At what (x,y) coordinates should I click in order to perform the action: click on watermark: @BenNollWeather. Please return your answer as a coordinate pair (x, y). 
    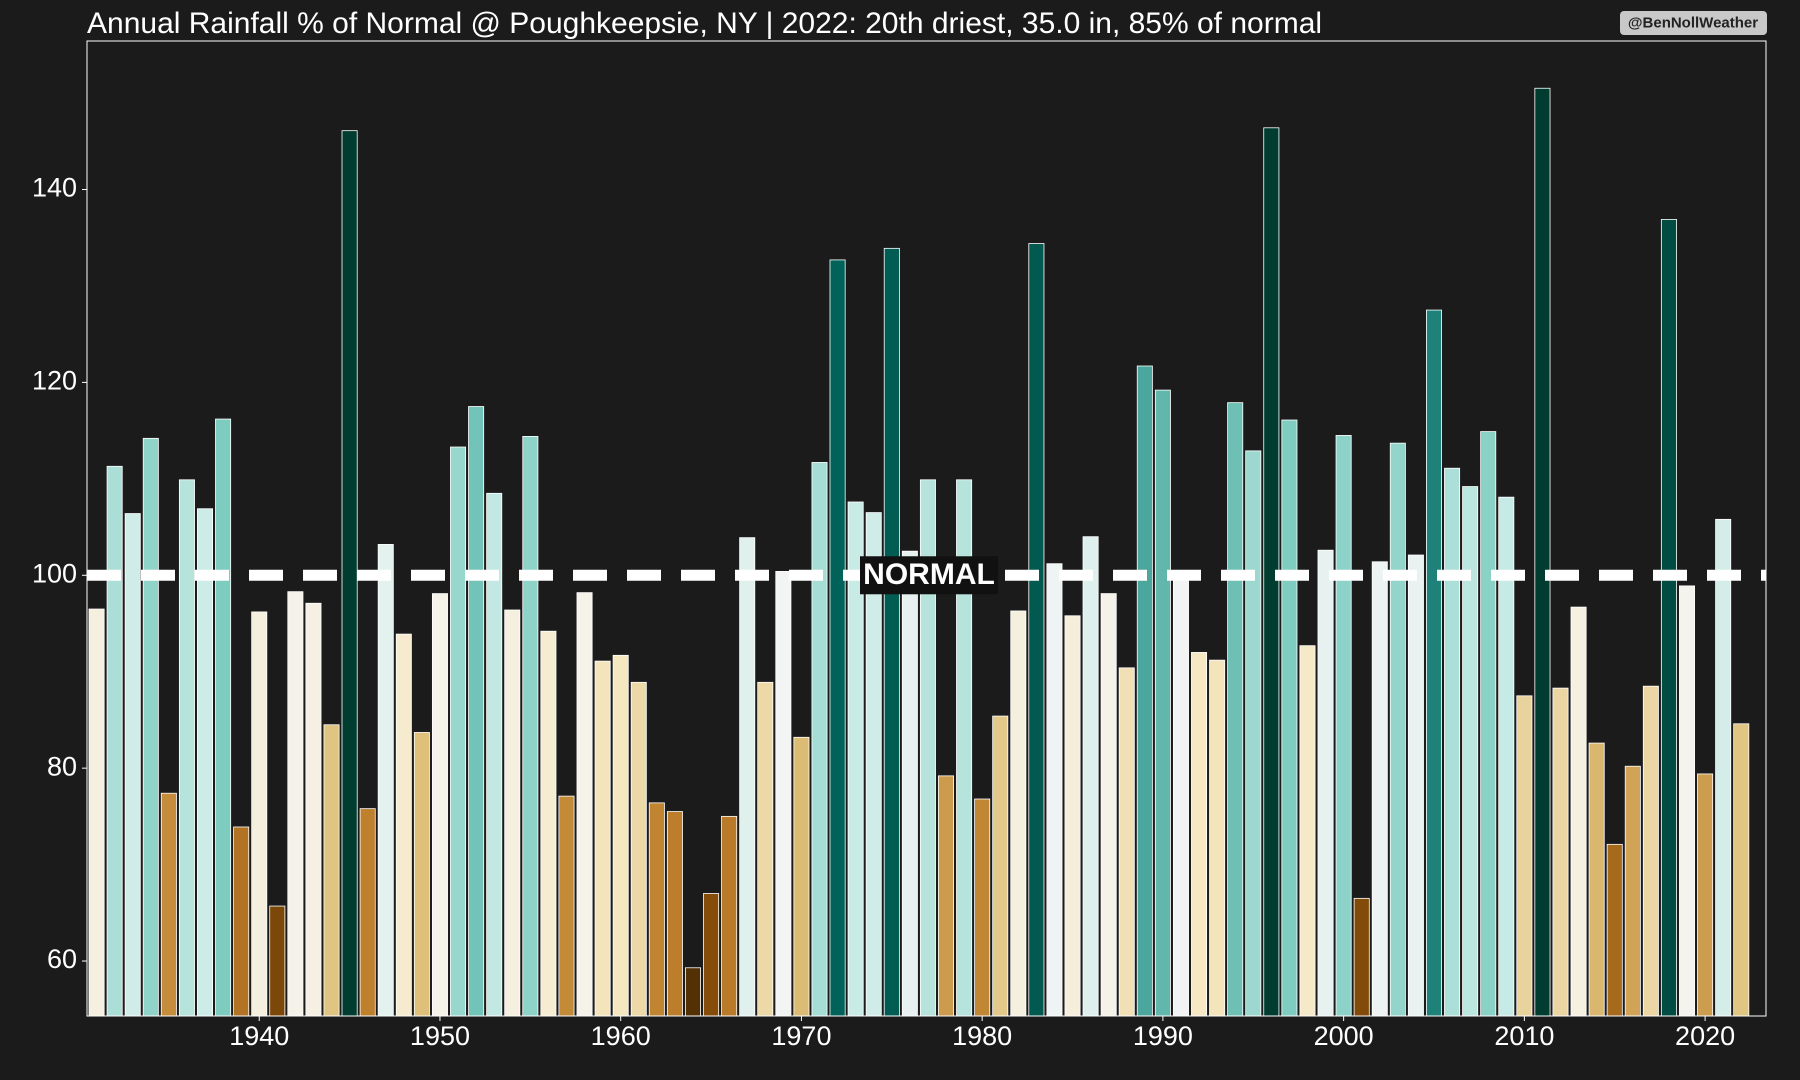
    Looking at the image, I should click on (1693, 22).